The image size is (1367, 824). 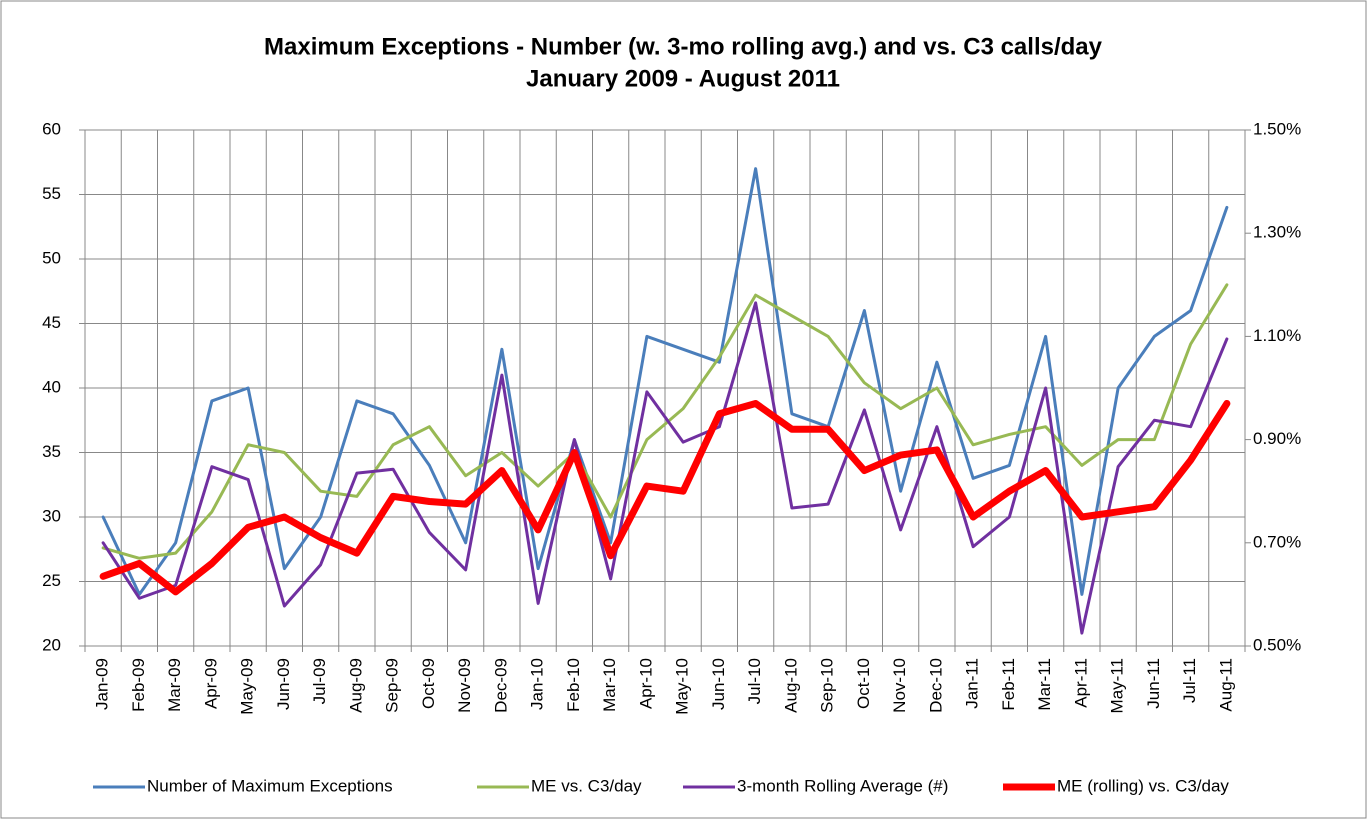 I want to click on y2-tick-label: 1.30%, so click(x=1277, y=232).